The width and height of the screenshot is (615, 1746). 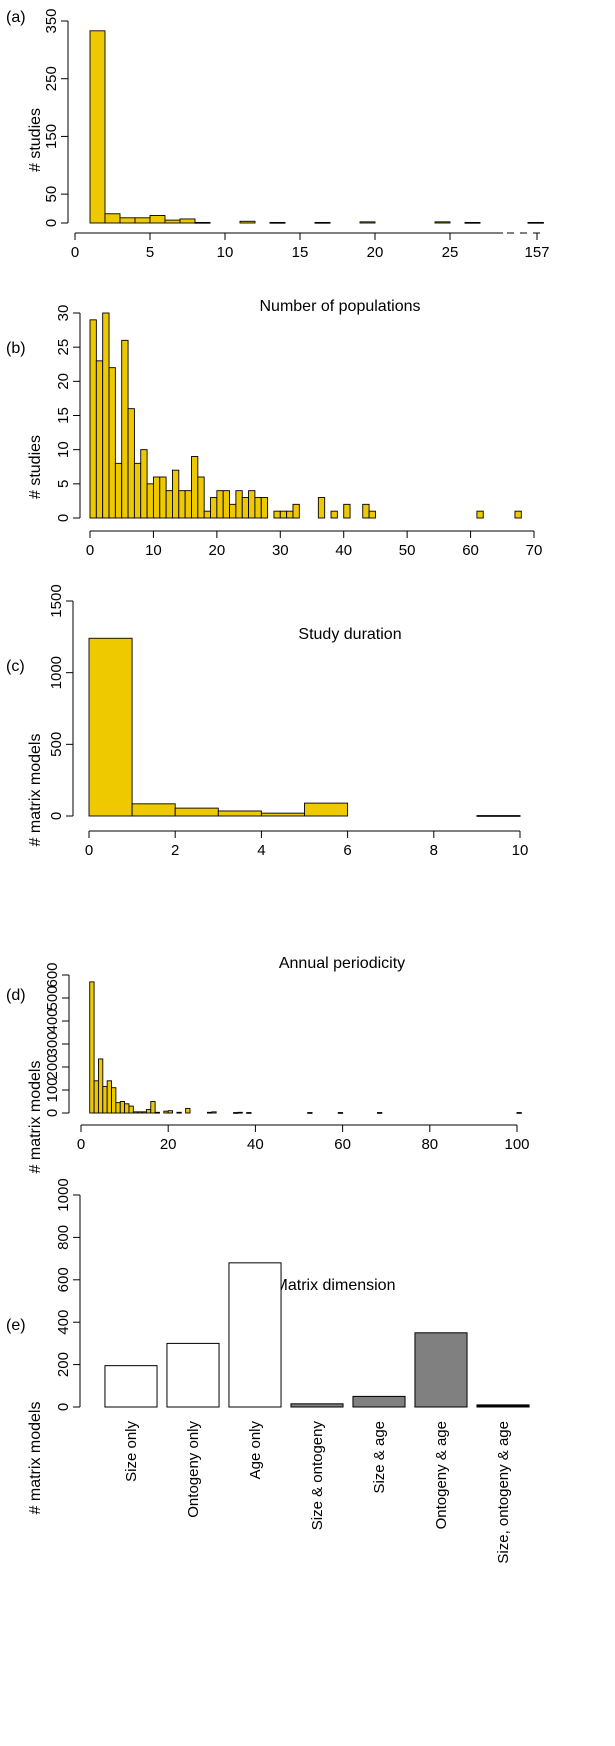 I want to click on x-tick-label-b-2: 20, so click(x=217, y=550).